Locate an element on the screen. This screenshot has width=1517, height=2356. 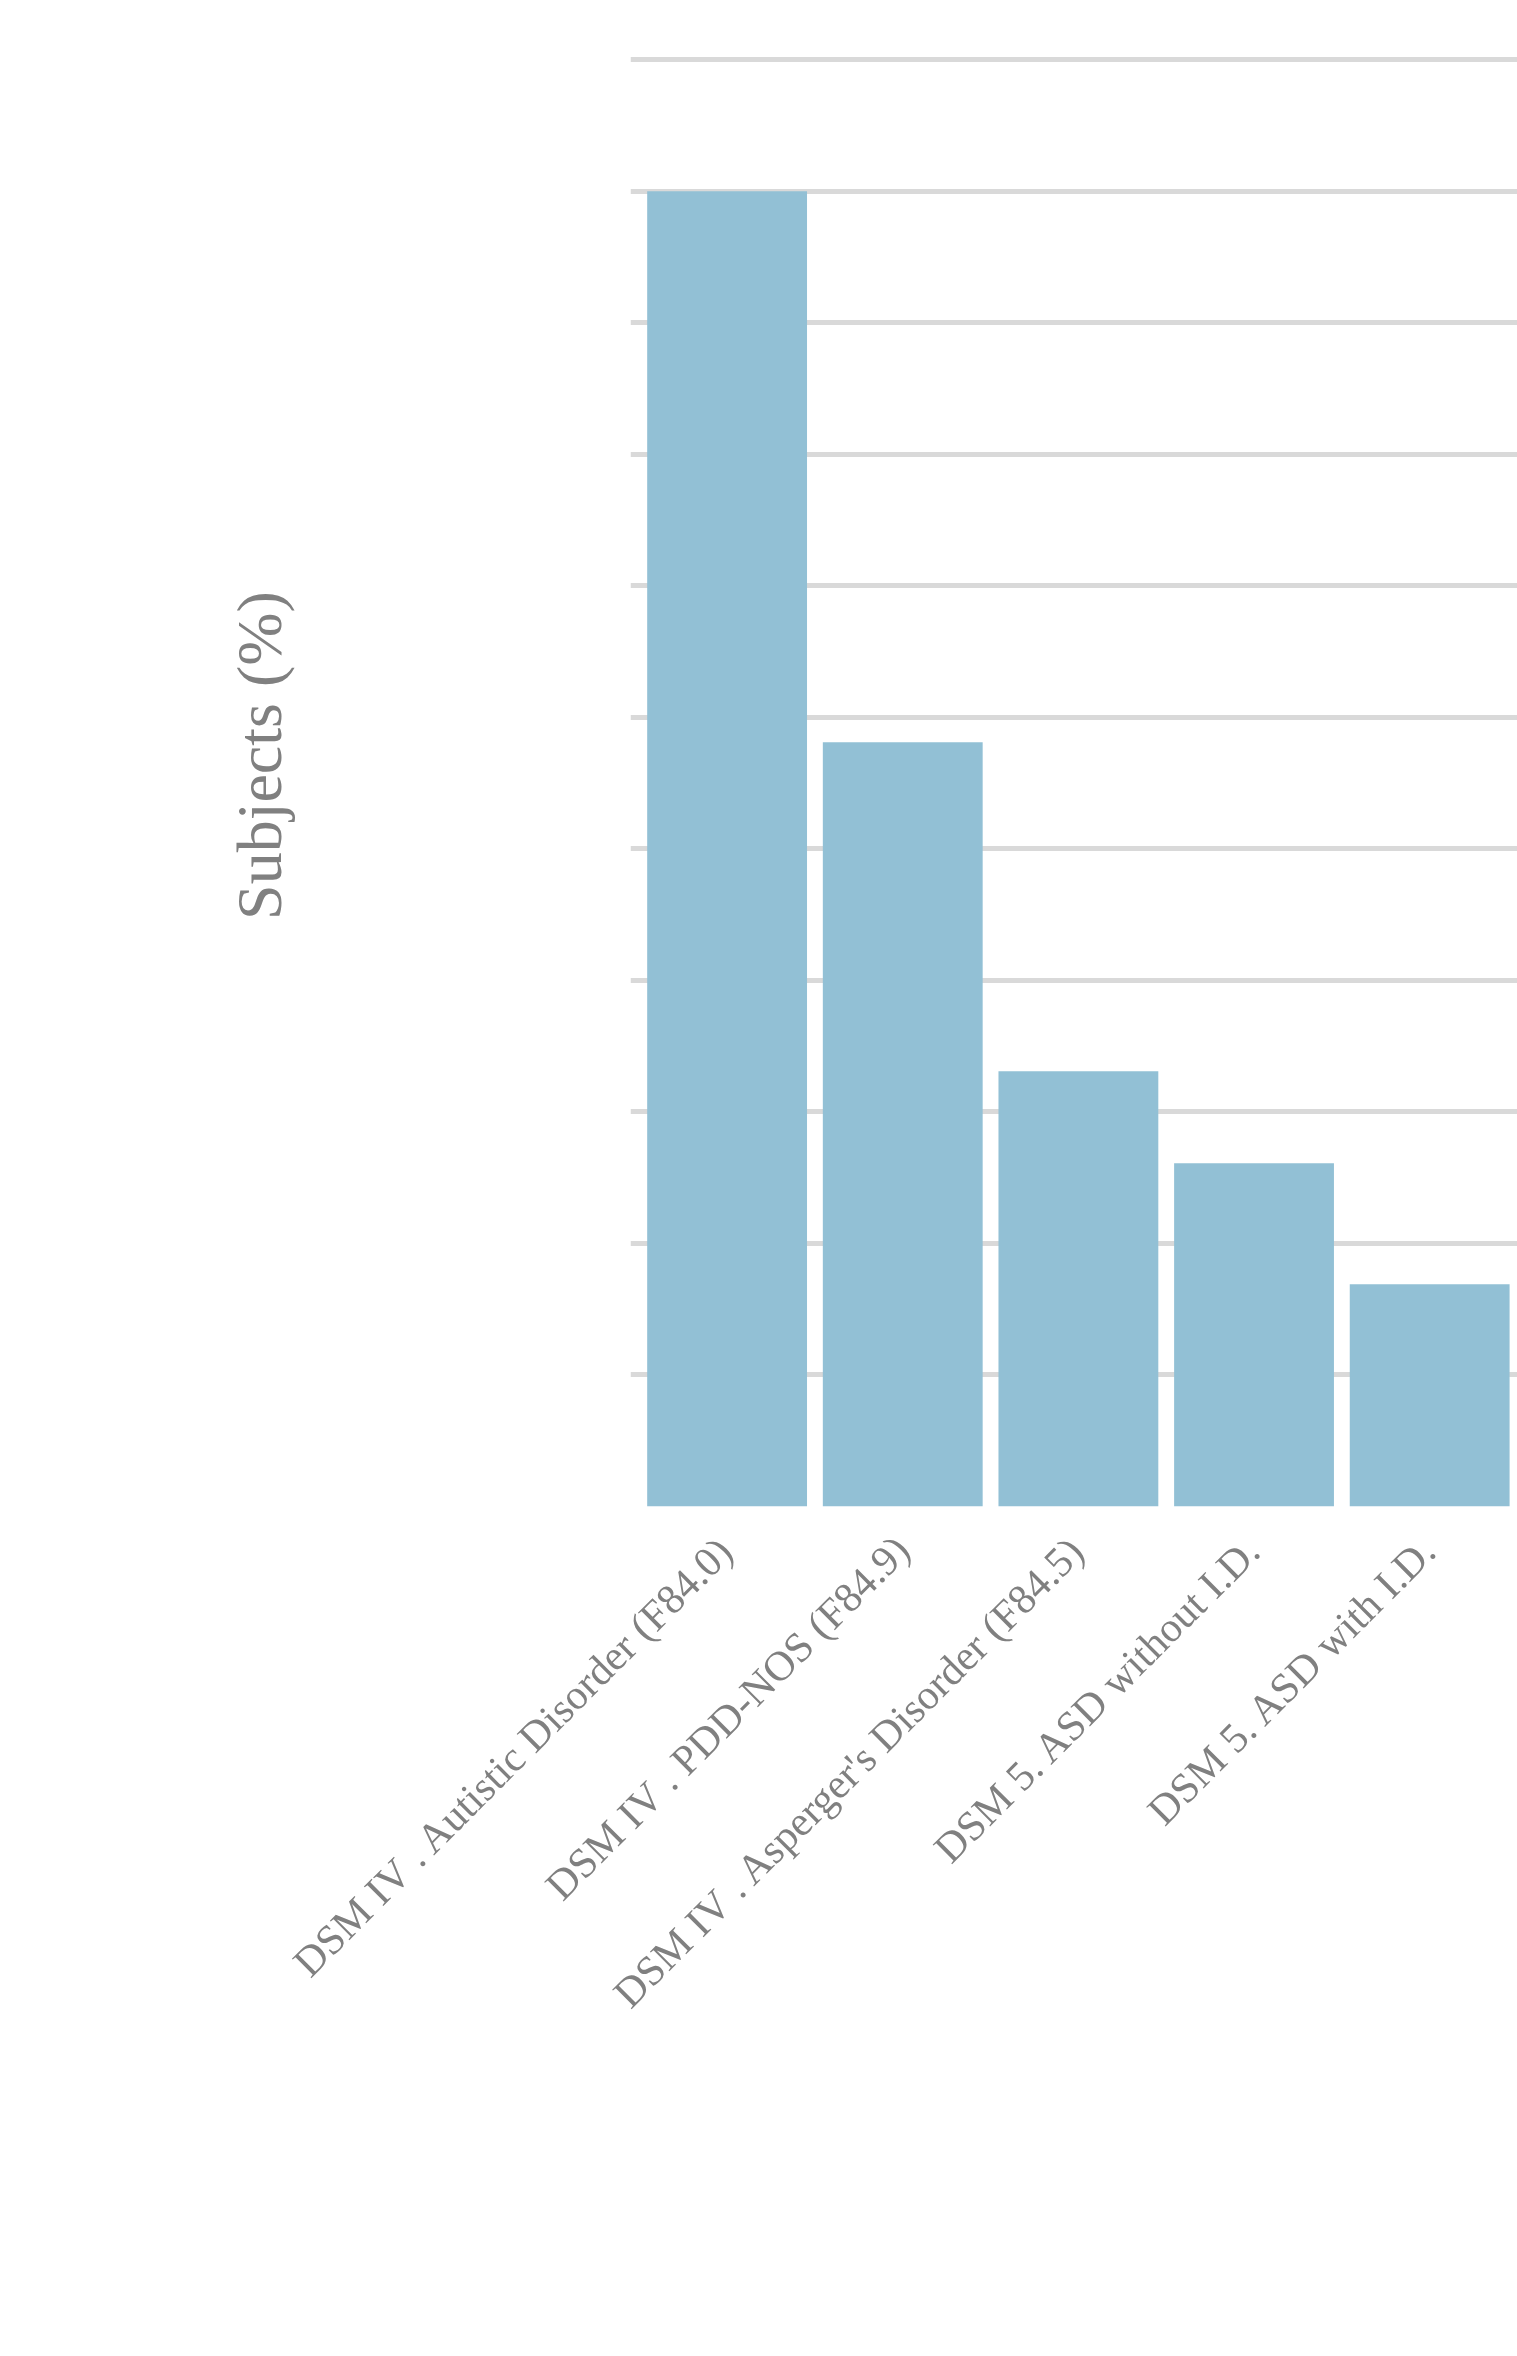
y-axis-title: Subjects (%) is located at coordinates (259, 755).